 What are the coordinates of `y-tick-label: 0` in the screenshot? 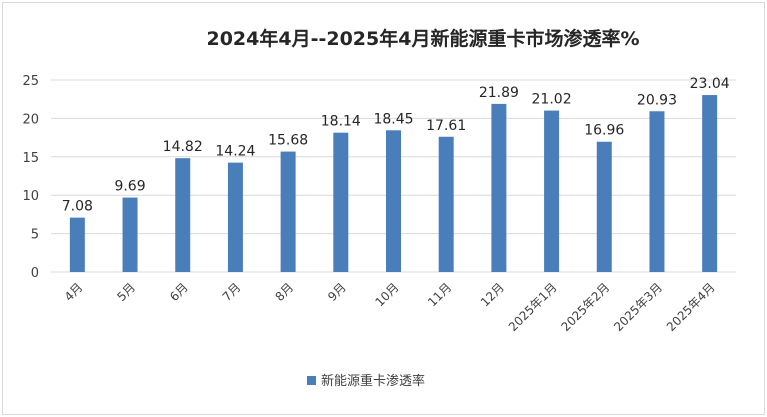 It's located at (35, 273).